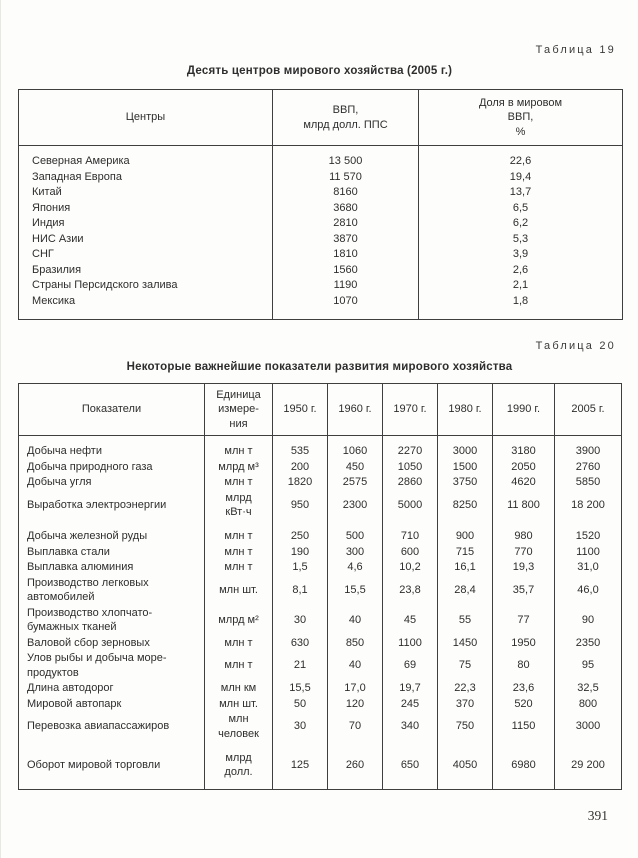 Image resolution: width=638 pixels, height=858 pixels. I want to click on share-cell: 5,3, so click(520, 239).